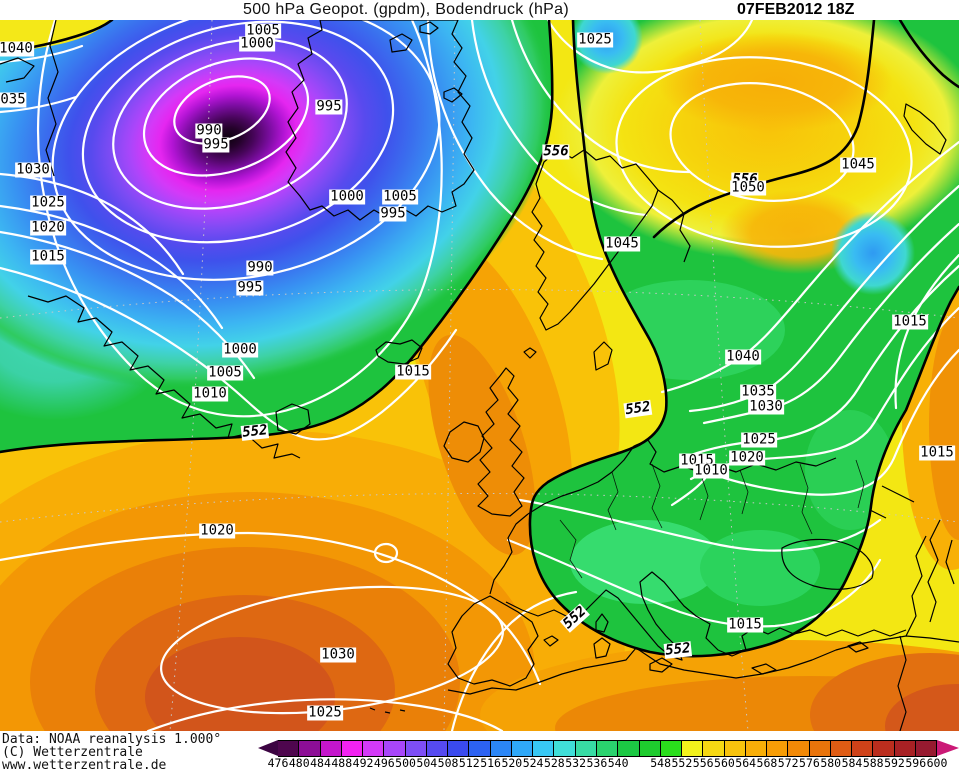  What do you see at coordinates (427, 763) in the screenshot?
I see `colorbar-tick-label: 504` at bounding box center [427, 763].